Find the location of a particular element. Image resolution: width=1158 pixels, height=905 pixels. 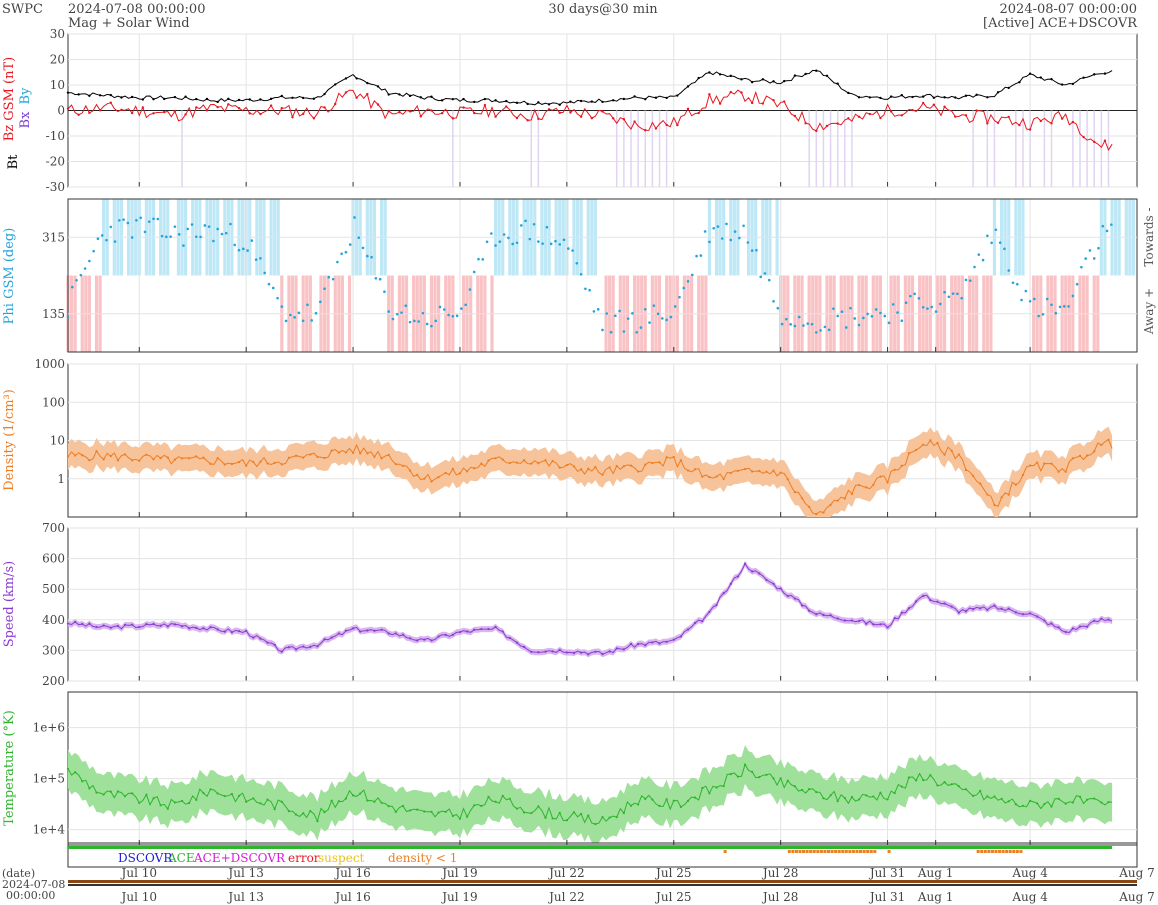

density-ytick-3: 1 is located at coordinates (61, 479).